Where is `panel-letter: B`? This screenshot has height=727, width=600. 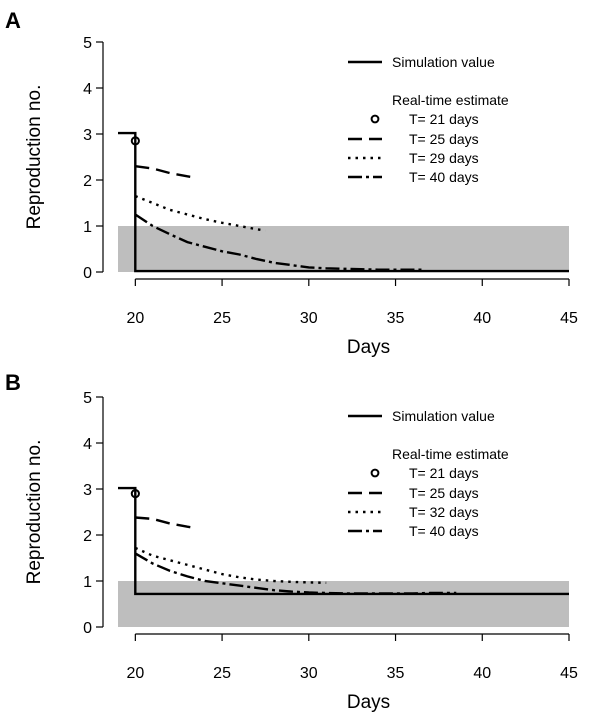 panel-letter: B is located at coordinates (13, 382).